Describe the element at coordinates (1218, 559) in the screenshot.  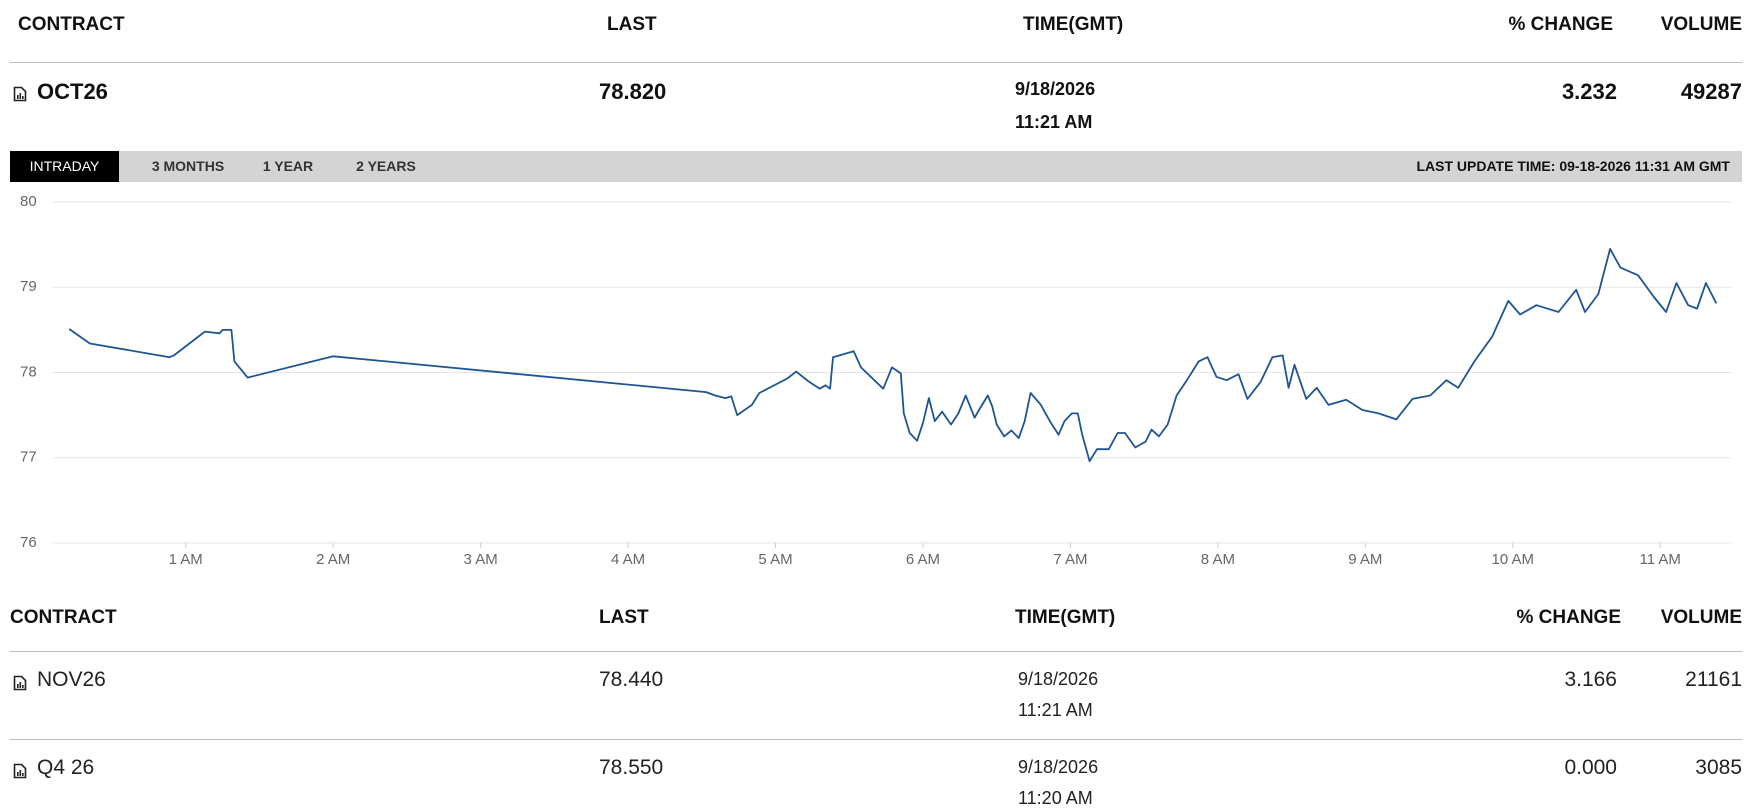
I see `x-tick-label: 8 AM` at that location.